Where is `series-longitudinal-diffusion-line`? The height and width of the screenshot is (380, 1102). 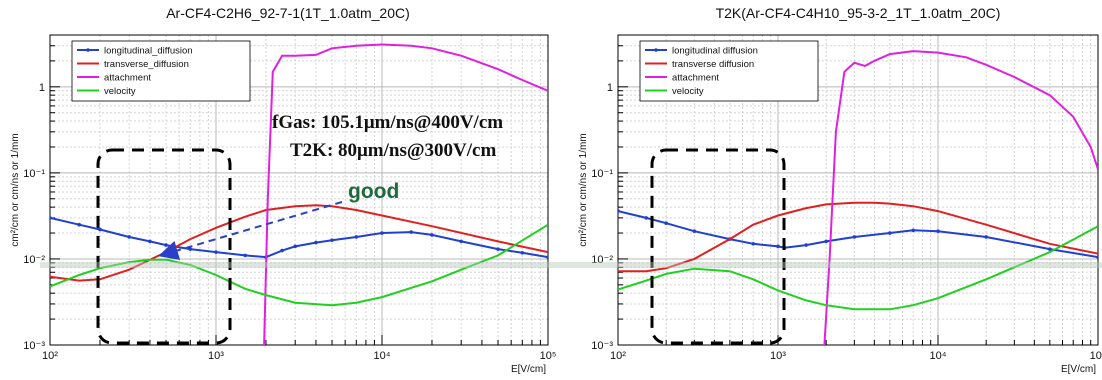 series-longitudinal-diffusion-line is located at coordinates (299, 237).